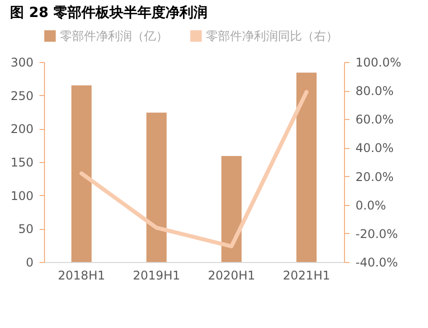 This screenshot has height=328, width=428. What do you see at coordinates (272, 36) in the screenshot?
I see `legend-label: 零部件净利润同比（右）` at bounding box center [272, 36].